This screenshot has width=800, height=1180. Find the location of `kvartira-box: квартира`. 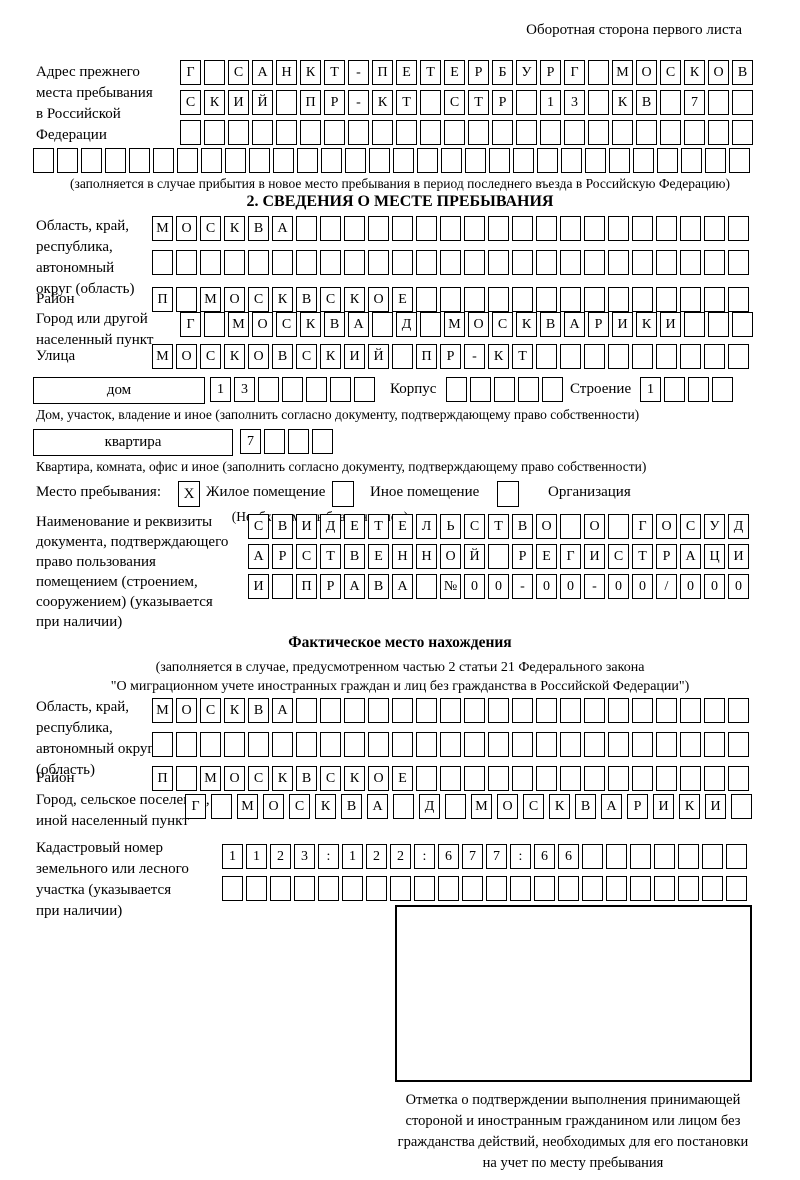

kvartira-box: квартира is located at coordinates (133, 442).